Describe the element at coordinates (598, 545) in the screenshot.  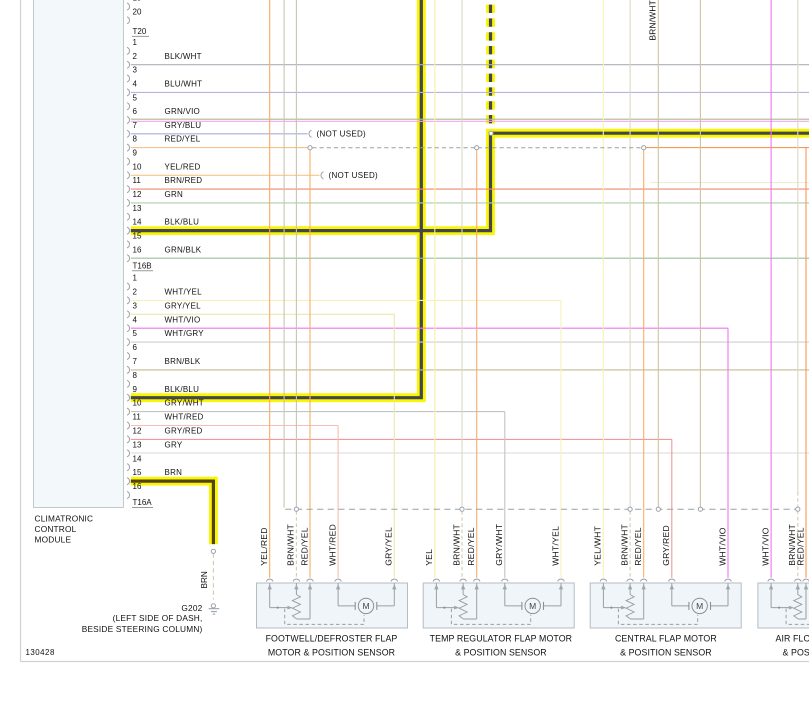
I see `svg-text: YEL/WHT` at that location.